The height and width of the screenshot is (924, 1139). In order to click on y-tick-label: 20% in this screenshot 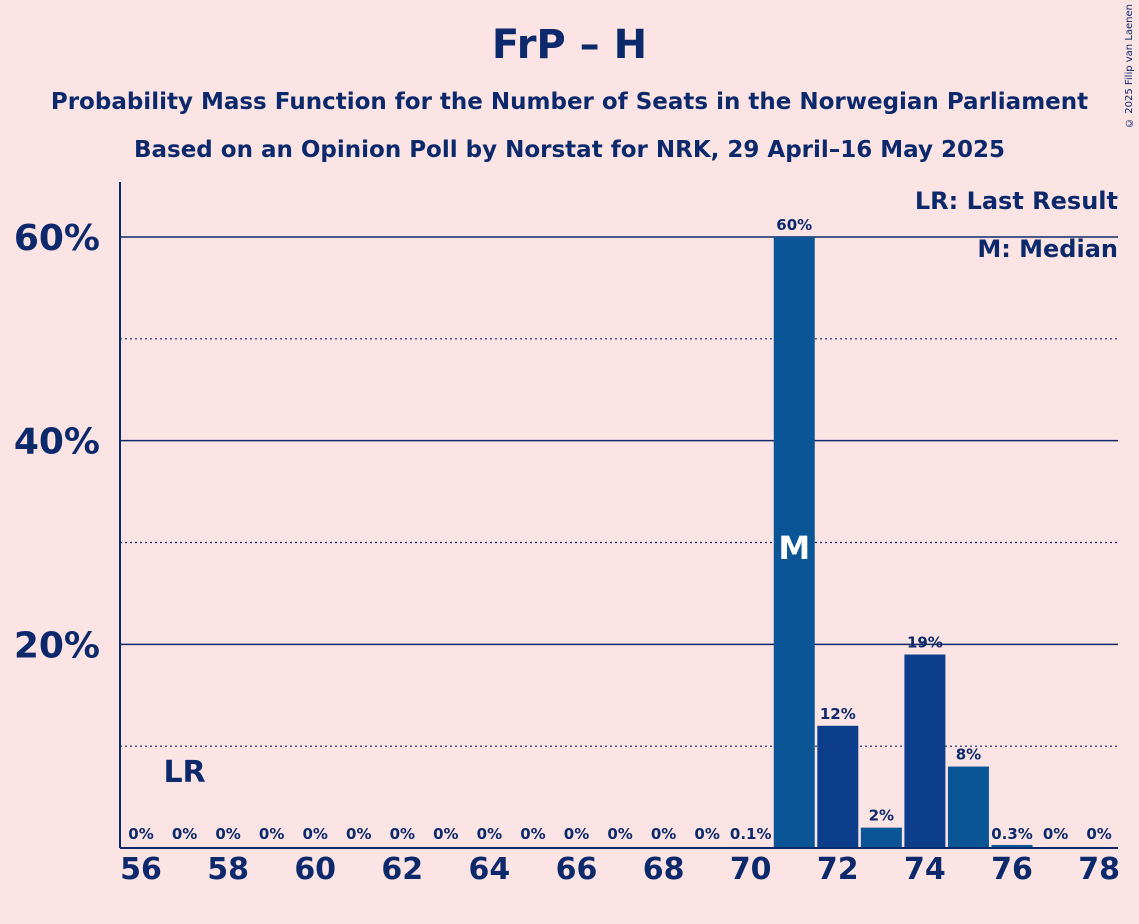, I will do `click(57, 645)`.